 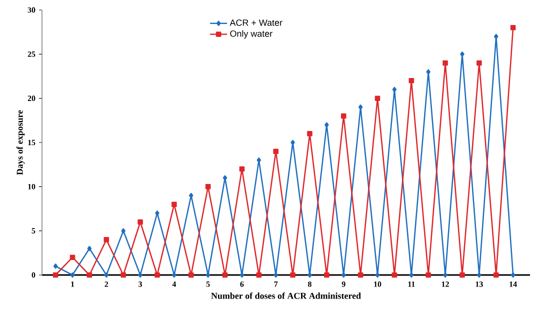 I want to click on y-axis-title: Days of exposure, so click(x=20, y=142).